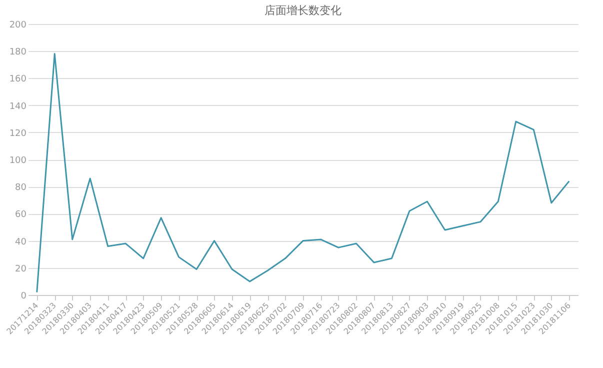 This screenshot has height=368, width=603. Describe the element at coordinates (23, 297) in the screenshot. I see `y-tick-label: 0` at that location.